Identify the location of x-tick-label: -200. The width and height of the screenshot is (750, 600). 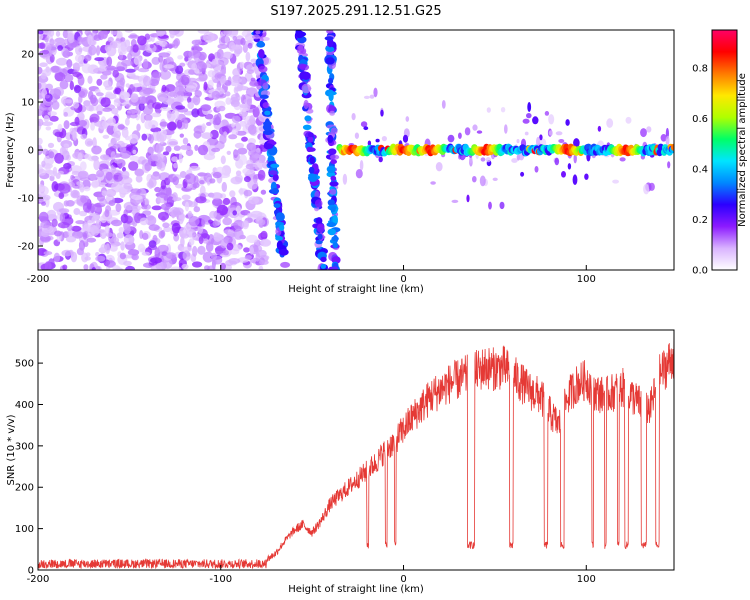
(38, 279).